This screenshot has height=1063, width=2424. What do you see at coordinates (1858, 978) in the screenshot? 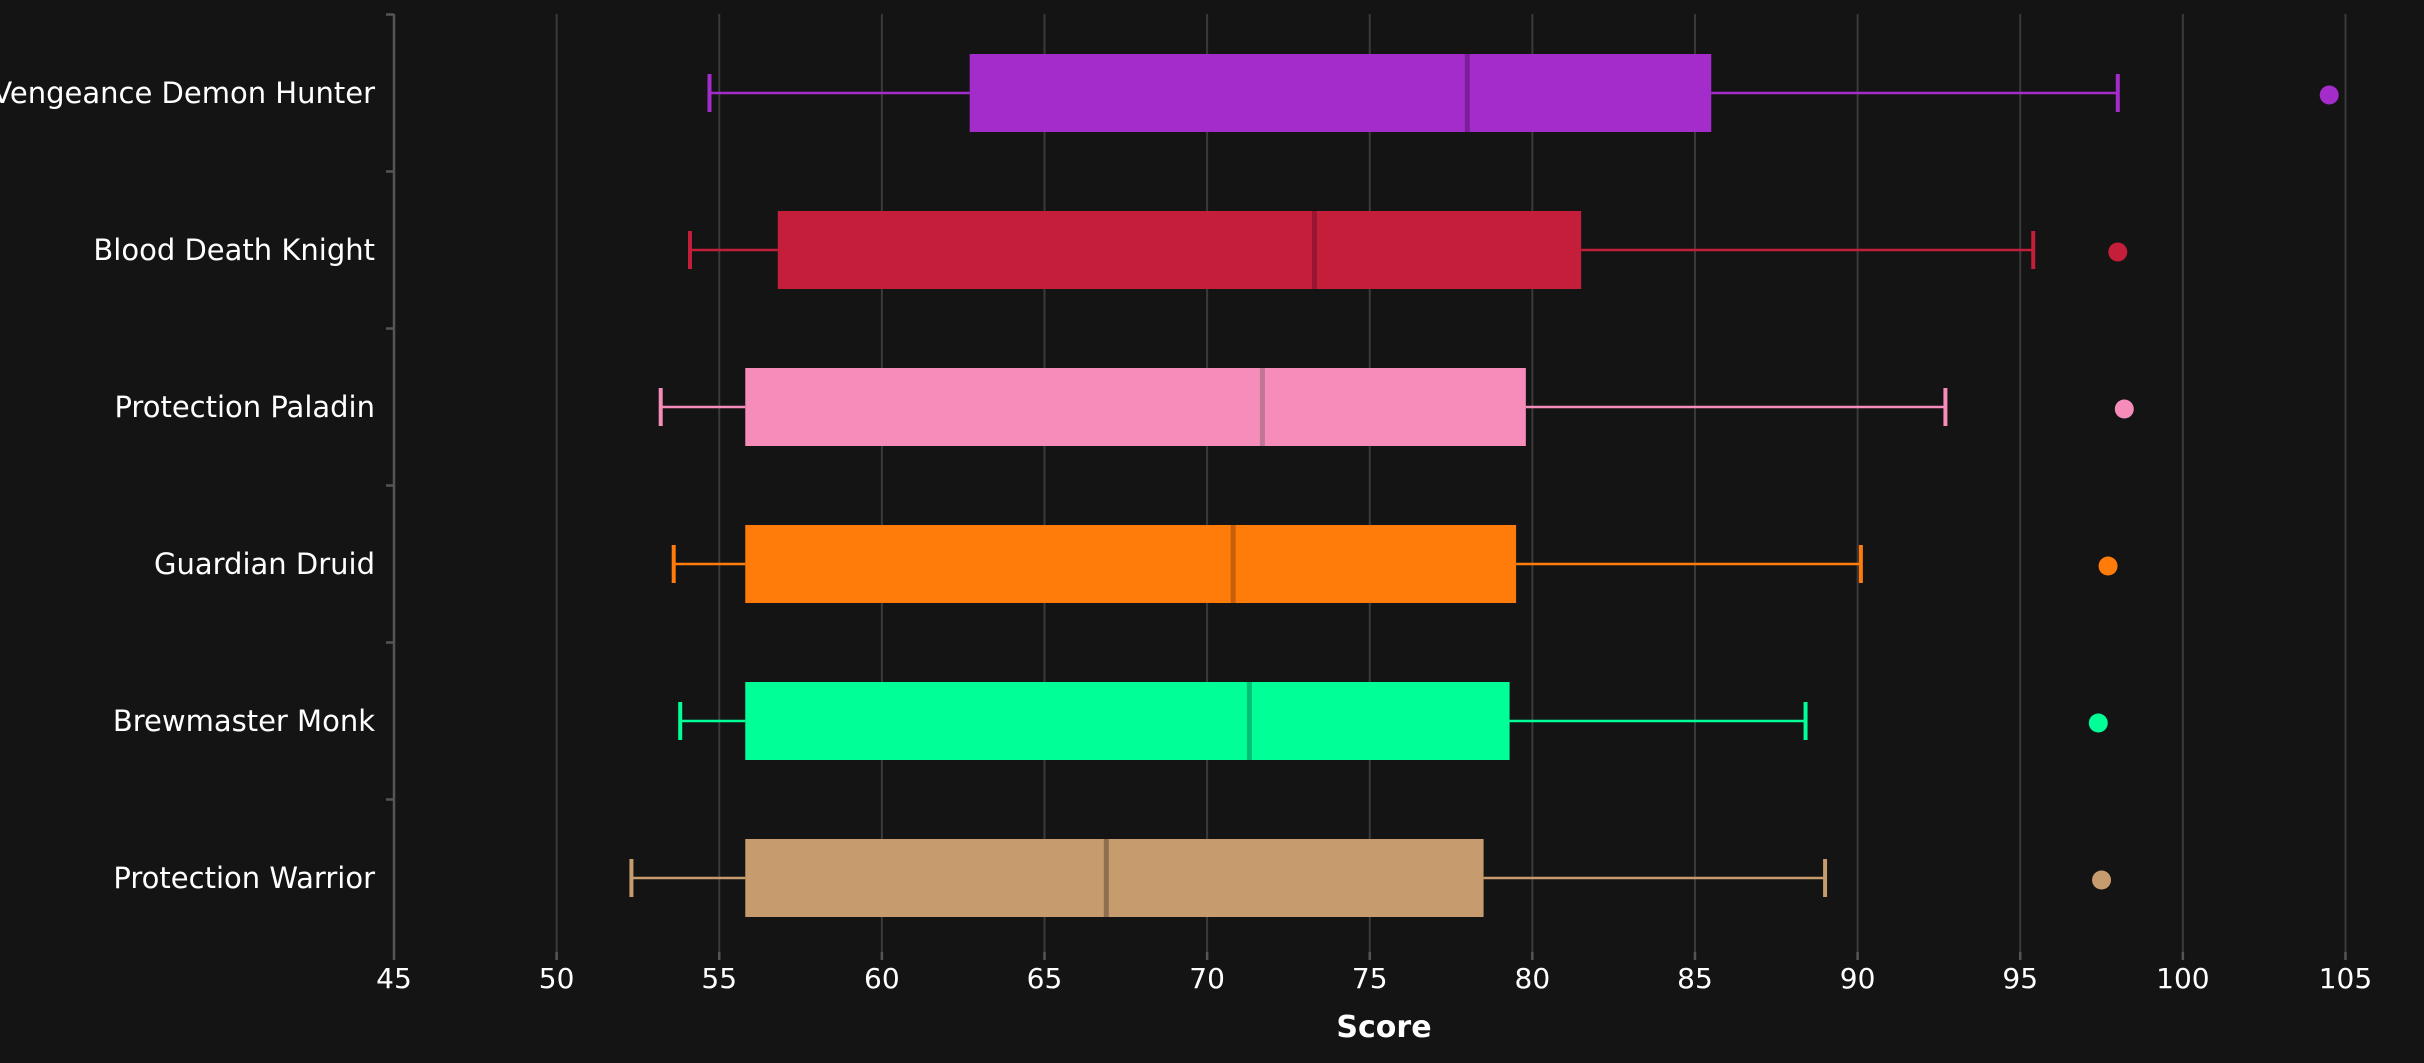
I see `x-tick-label: 90` at bounding box center [1858, 978].